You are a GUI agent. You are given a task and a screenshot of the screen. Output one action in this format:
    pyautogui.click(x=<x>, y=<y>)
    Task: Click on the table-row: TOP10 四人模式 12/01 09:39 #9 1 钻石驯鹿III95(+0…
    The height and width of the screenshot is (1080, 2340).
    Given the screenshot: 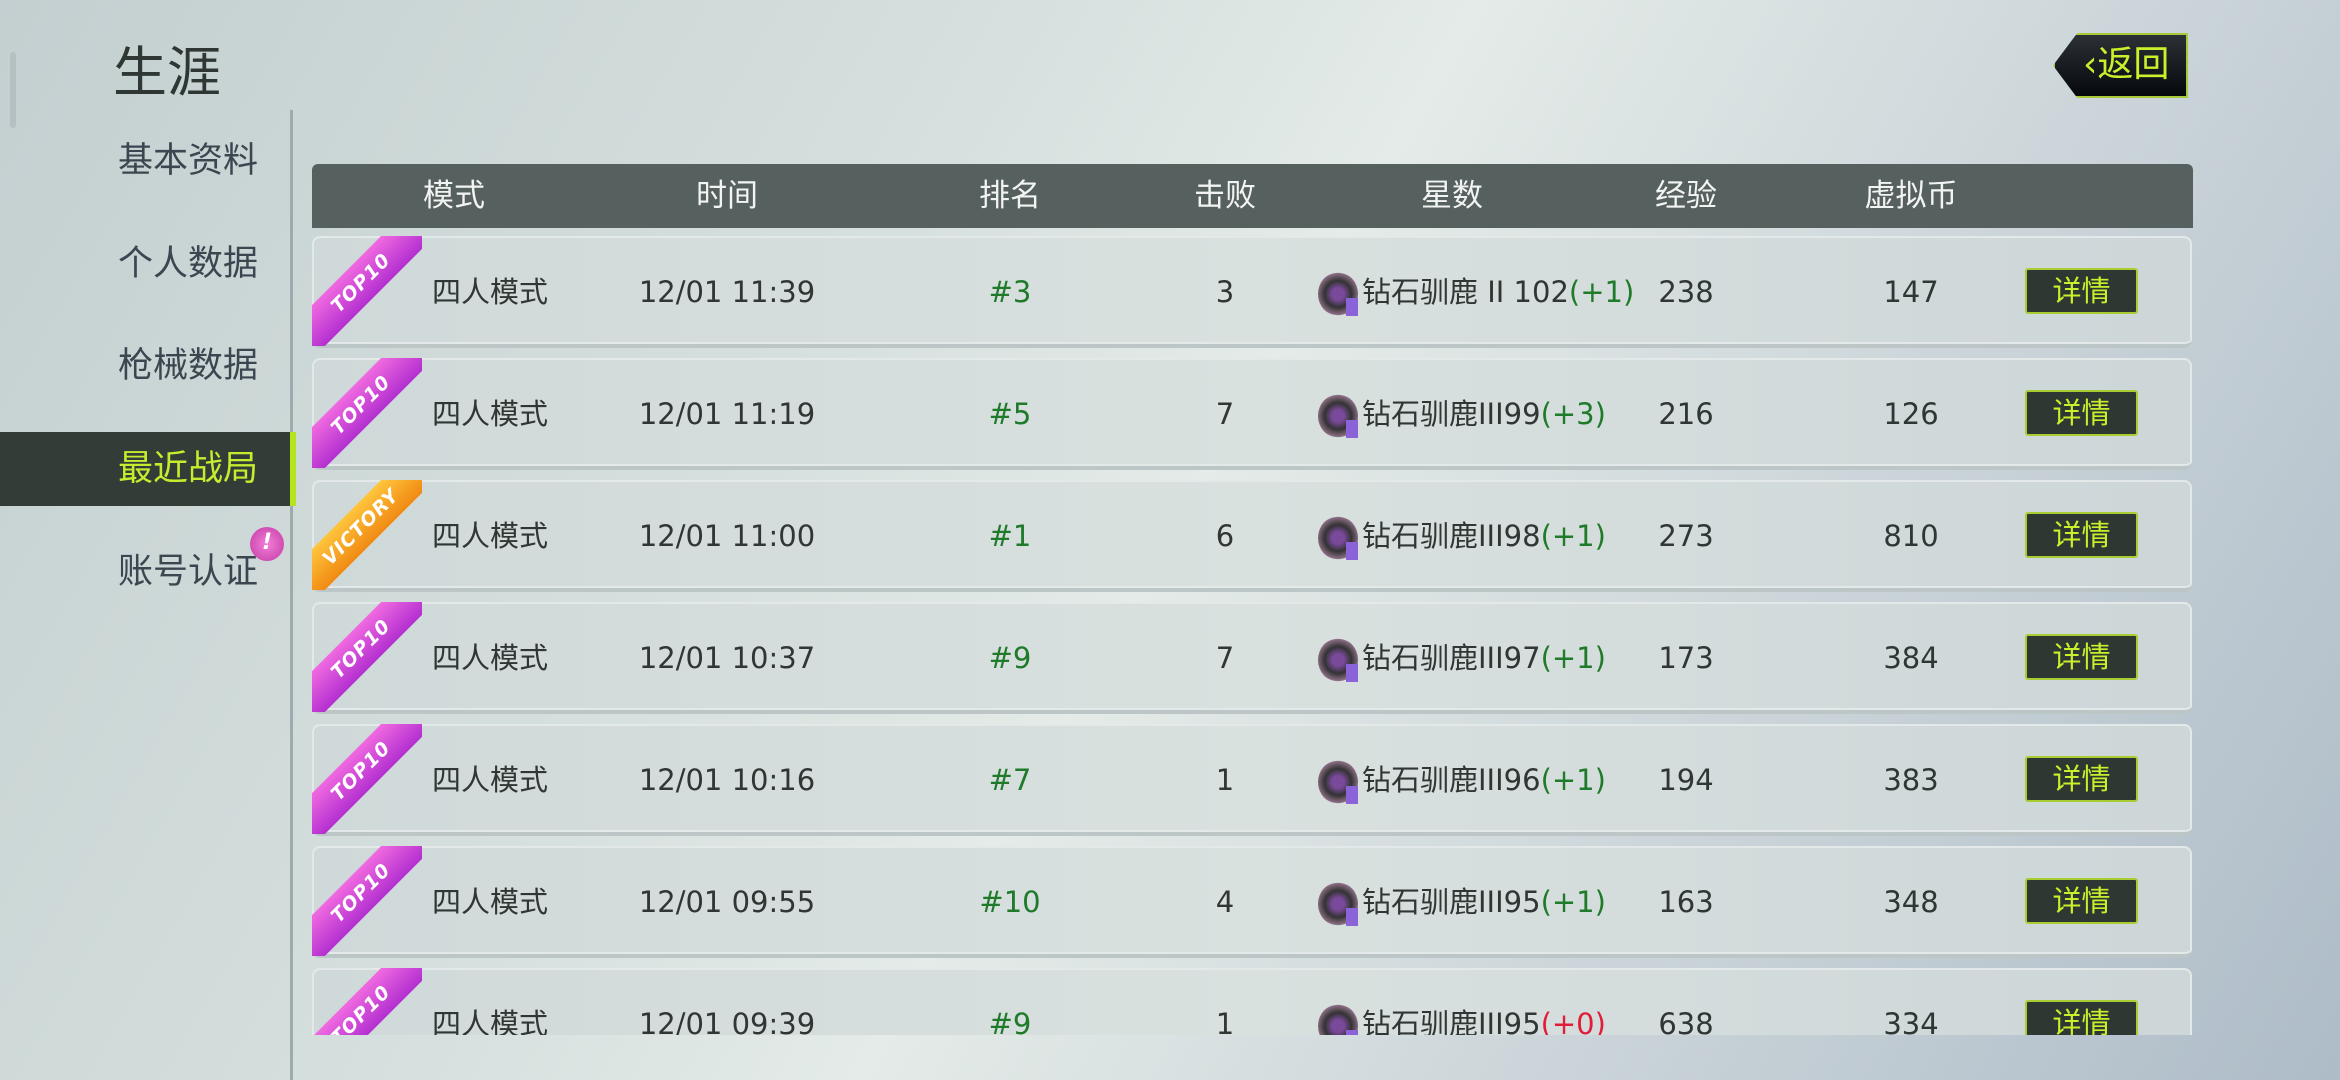 What is the action you would take?
    pyautogui.click(x=1252, y=1001)
    